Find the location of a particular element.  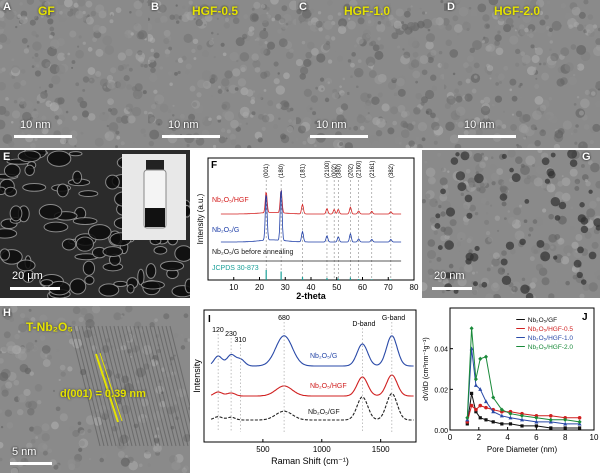

x-tick-label: 30 is located at coordinates (285, 287).